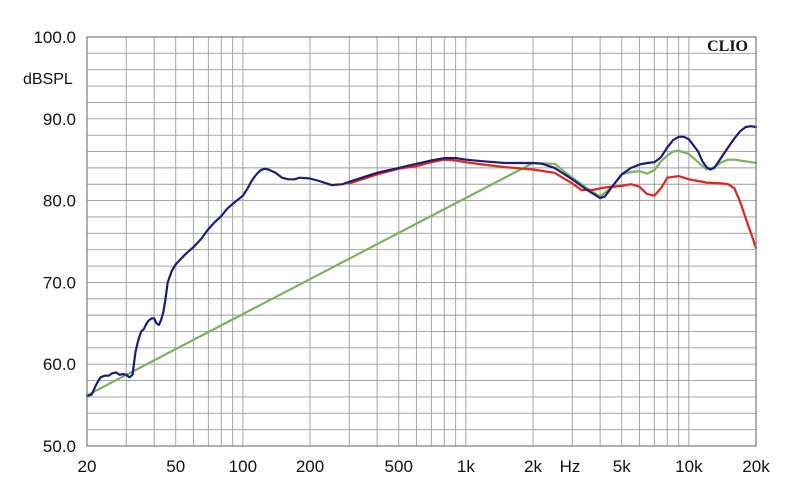 The image size is (800, 504). I want to click on brand-label: CLIO, so click(727, 46).